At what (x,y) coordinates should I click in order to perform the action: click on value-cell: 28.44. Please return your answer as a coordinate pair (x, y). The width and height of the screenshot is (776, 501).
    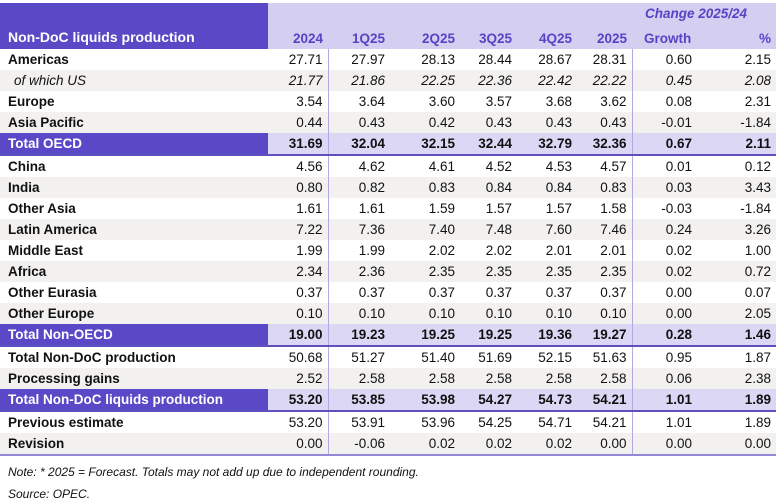
    Looking at the image, I should click on (495, 59).